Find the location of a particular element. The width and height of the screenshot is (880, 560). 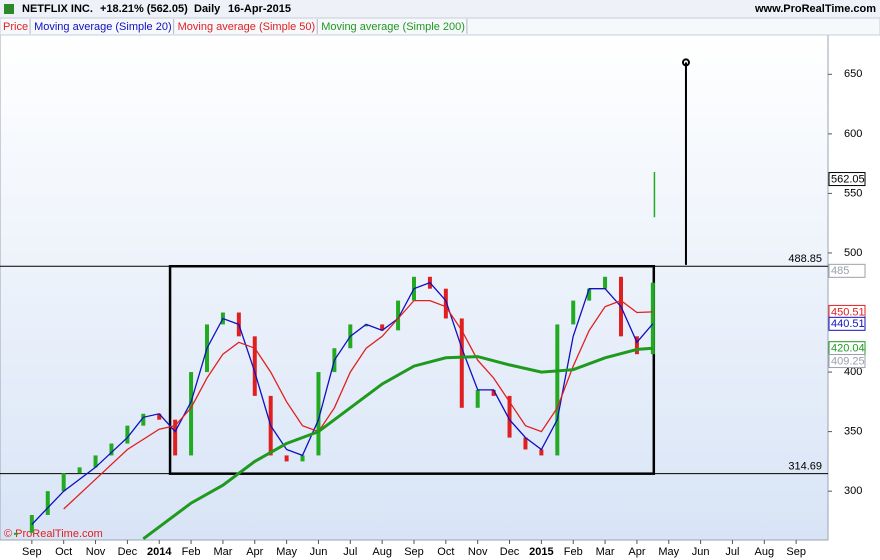

price-tag-label: 450.51 is located at coordinates (848, 312).